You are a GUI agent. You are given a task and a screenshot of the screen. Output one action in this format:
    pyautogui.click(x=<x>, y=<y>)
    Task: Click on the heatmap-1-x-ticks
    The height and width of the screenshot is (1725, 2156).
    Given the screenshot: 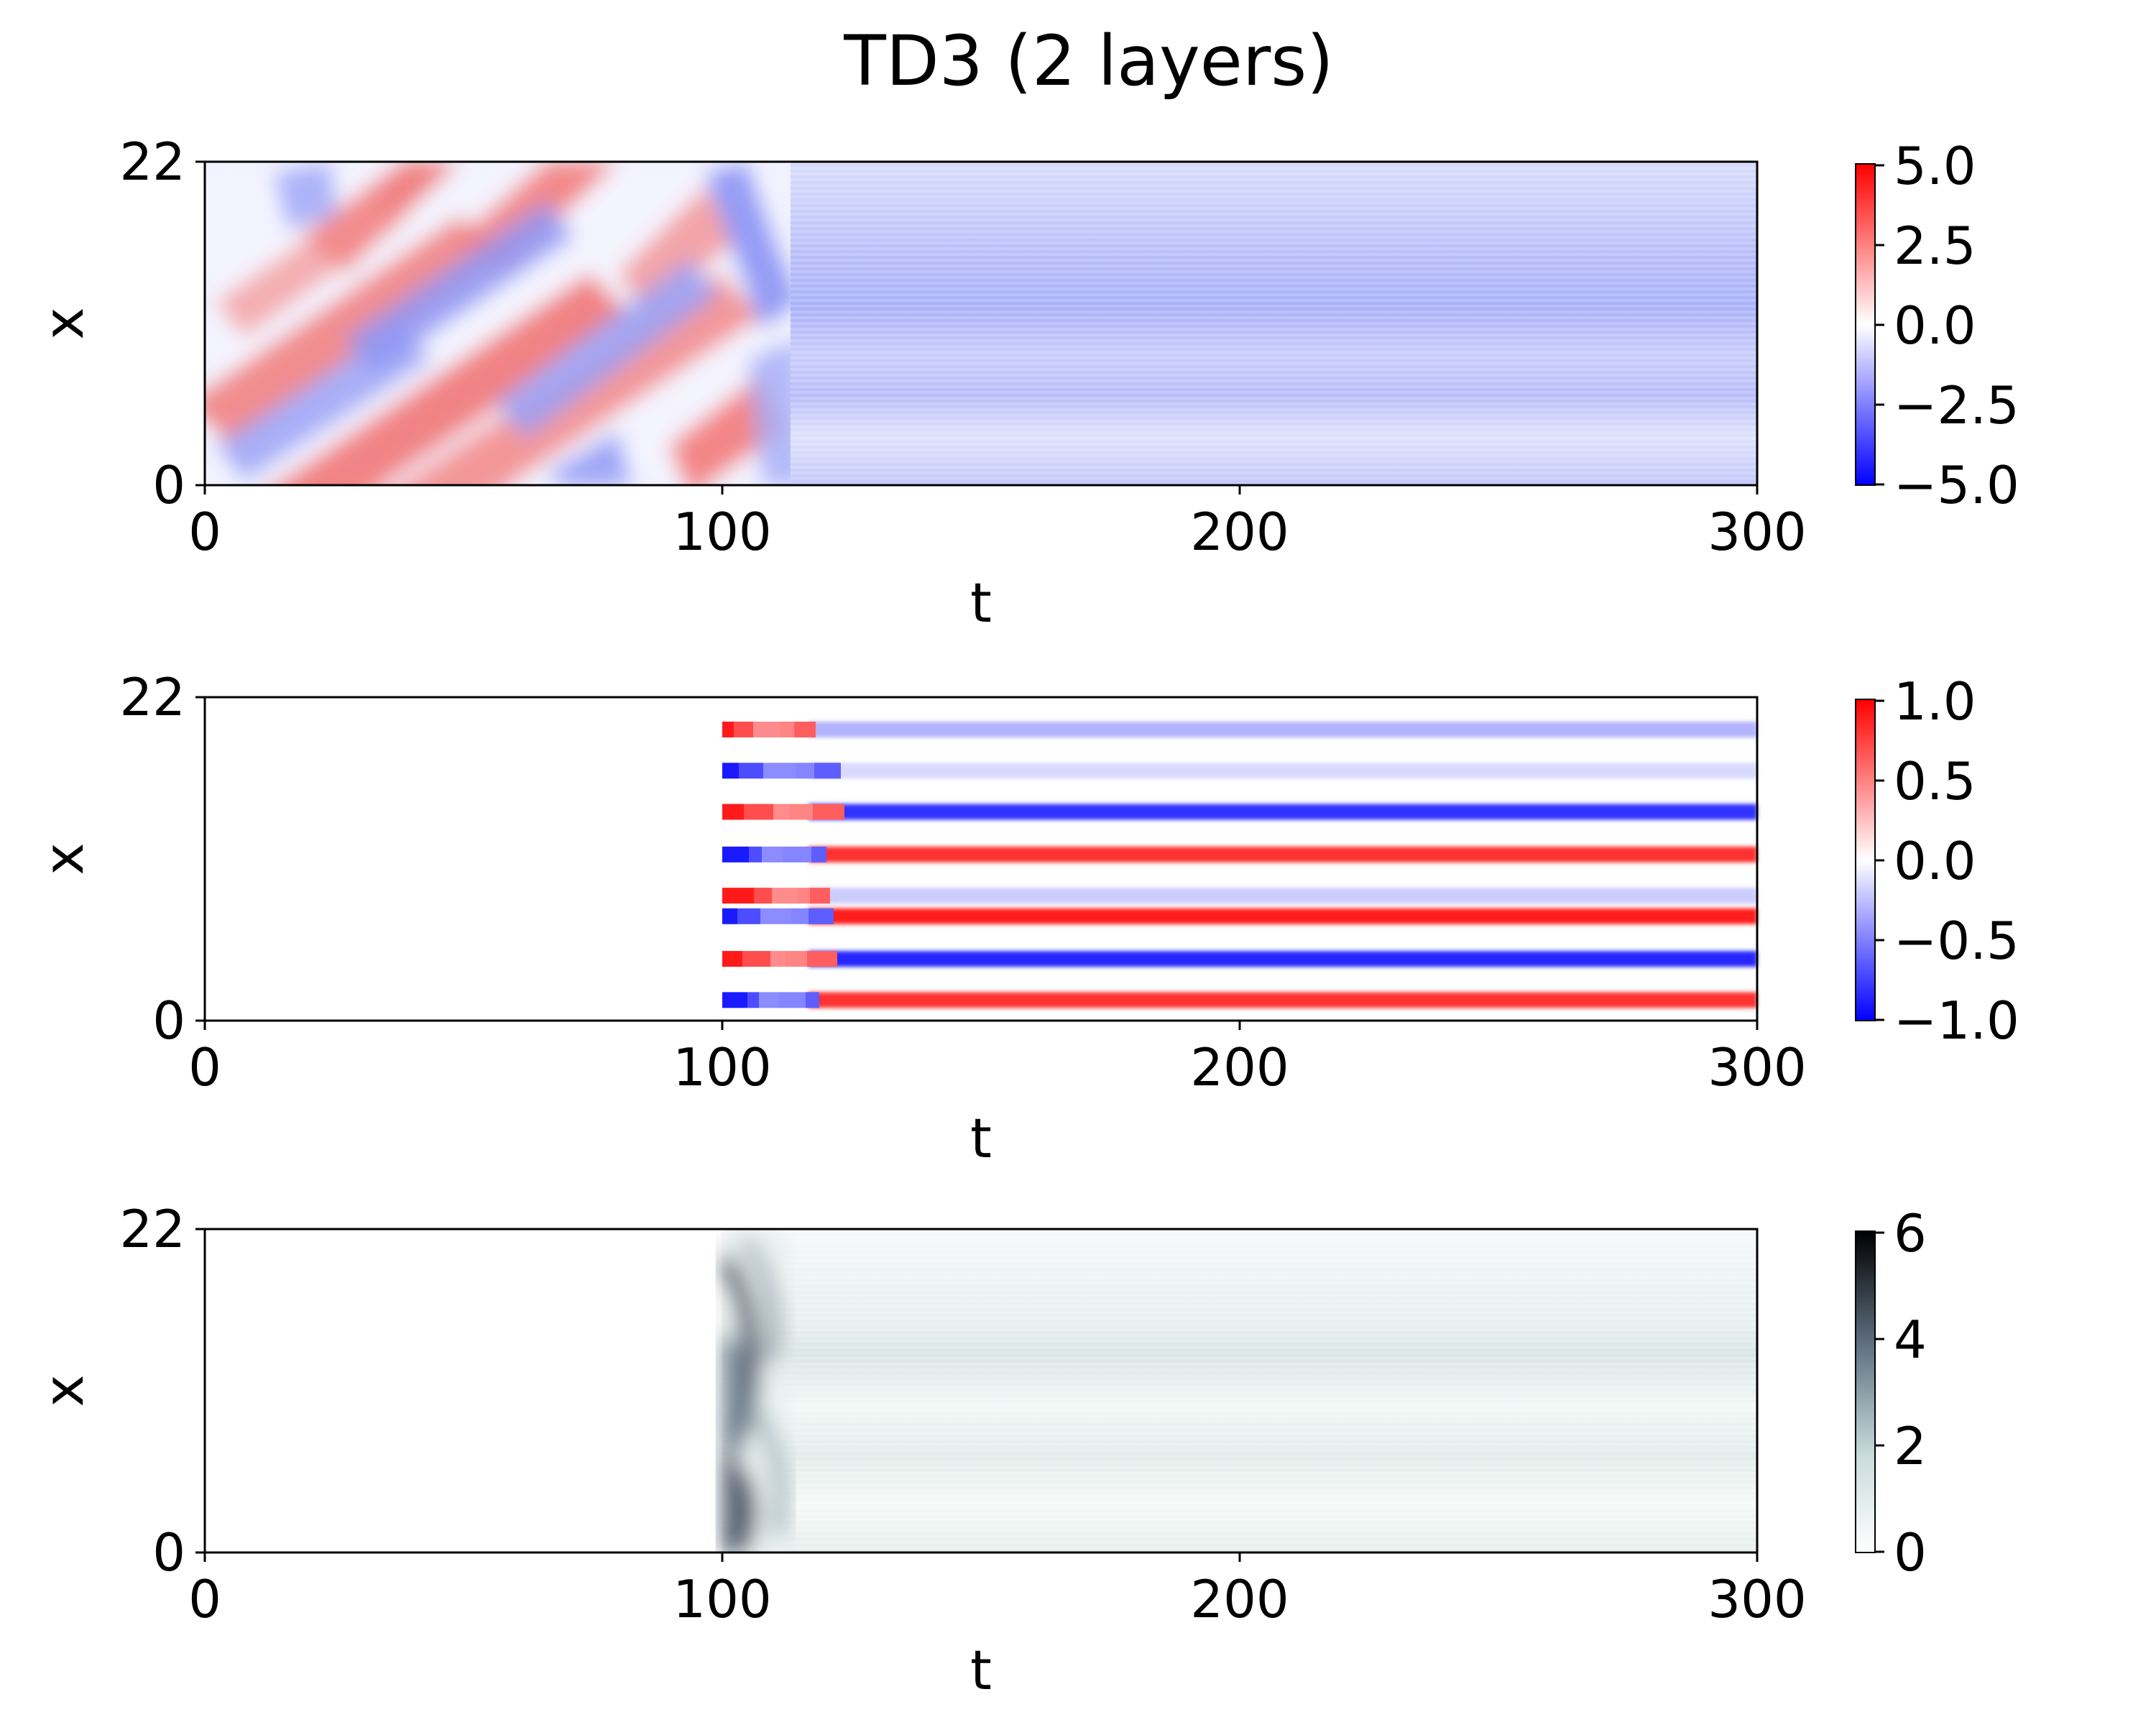 What is the action you would take?
    pyautogui.click(x=977, y=327)
    